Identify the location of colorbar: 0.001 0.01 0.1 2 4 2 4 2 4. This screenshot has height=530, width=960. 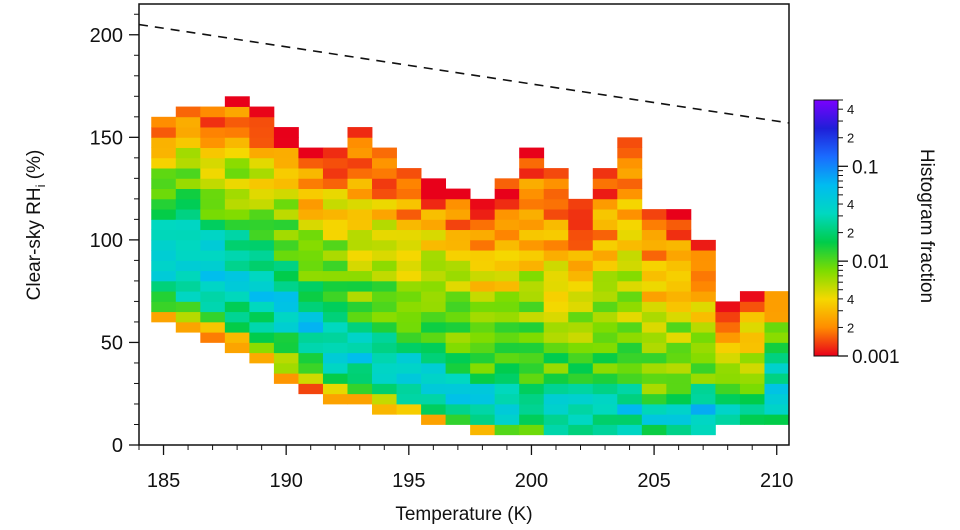
(856, 233).